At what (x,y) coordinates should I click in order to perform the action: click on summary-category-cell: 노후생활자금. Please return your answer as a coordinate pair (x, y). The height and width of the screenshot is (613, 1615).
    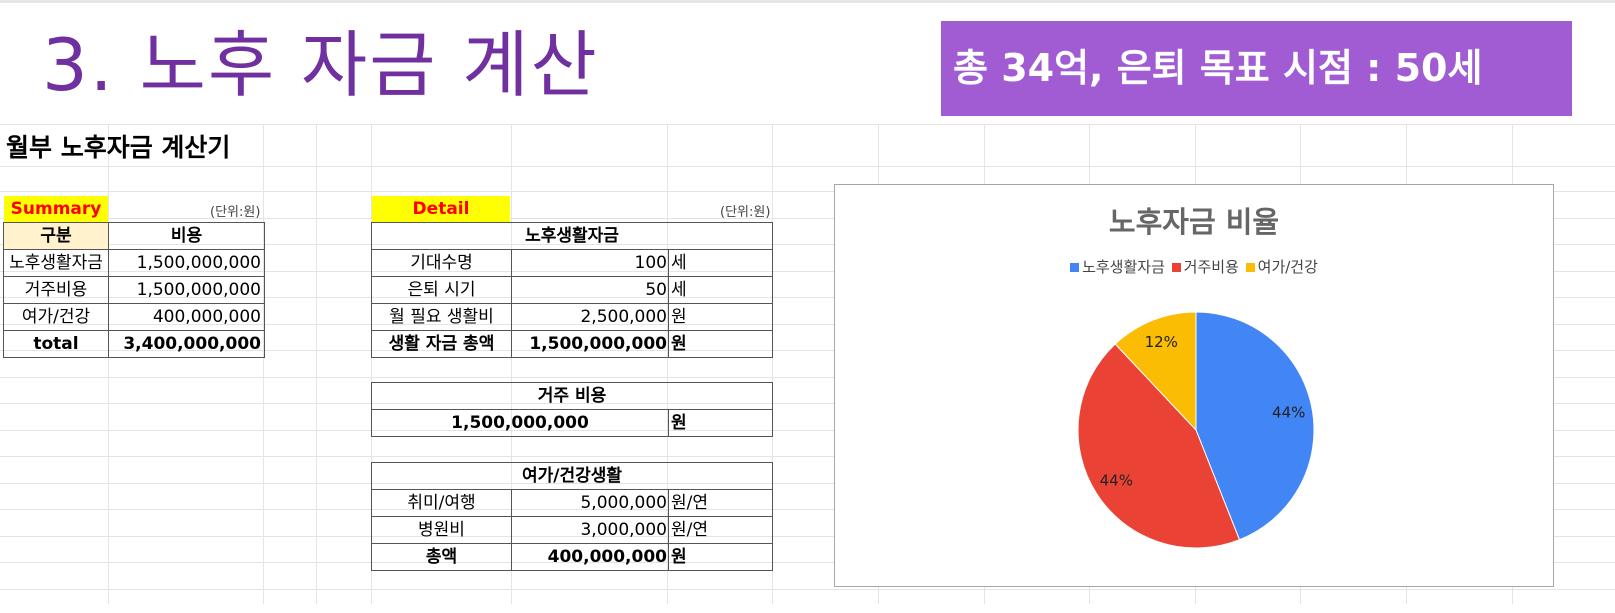
    Looking at the image, I should click on (56, 263).